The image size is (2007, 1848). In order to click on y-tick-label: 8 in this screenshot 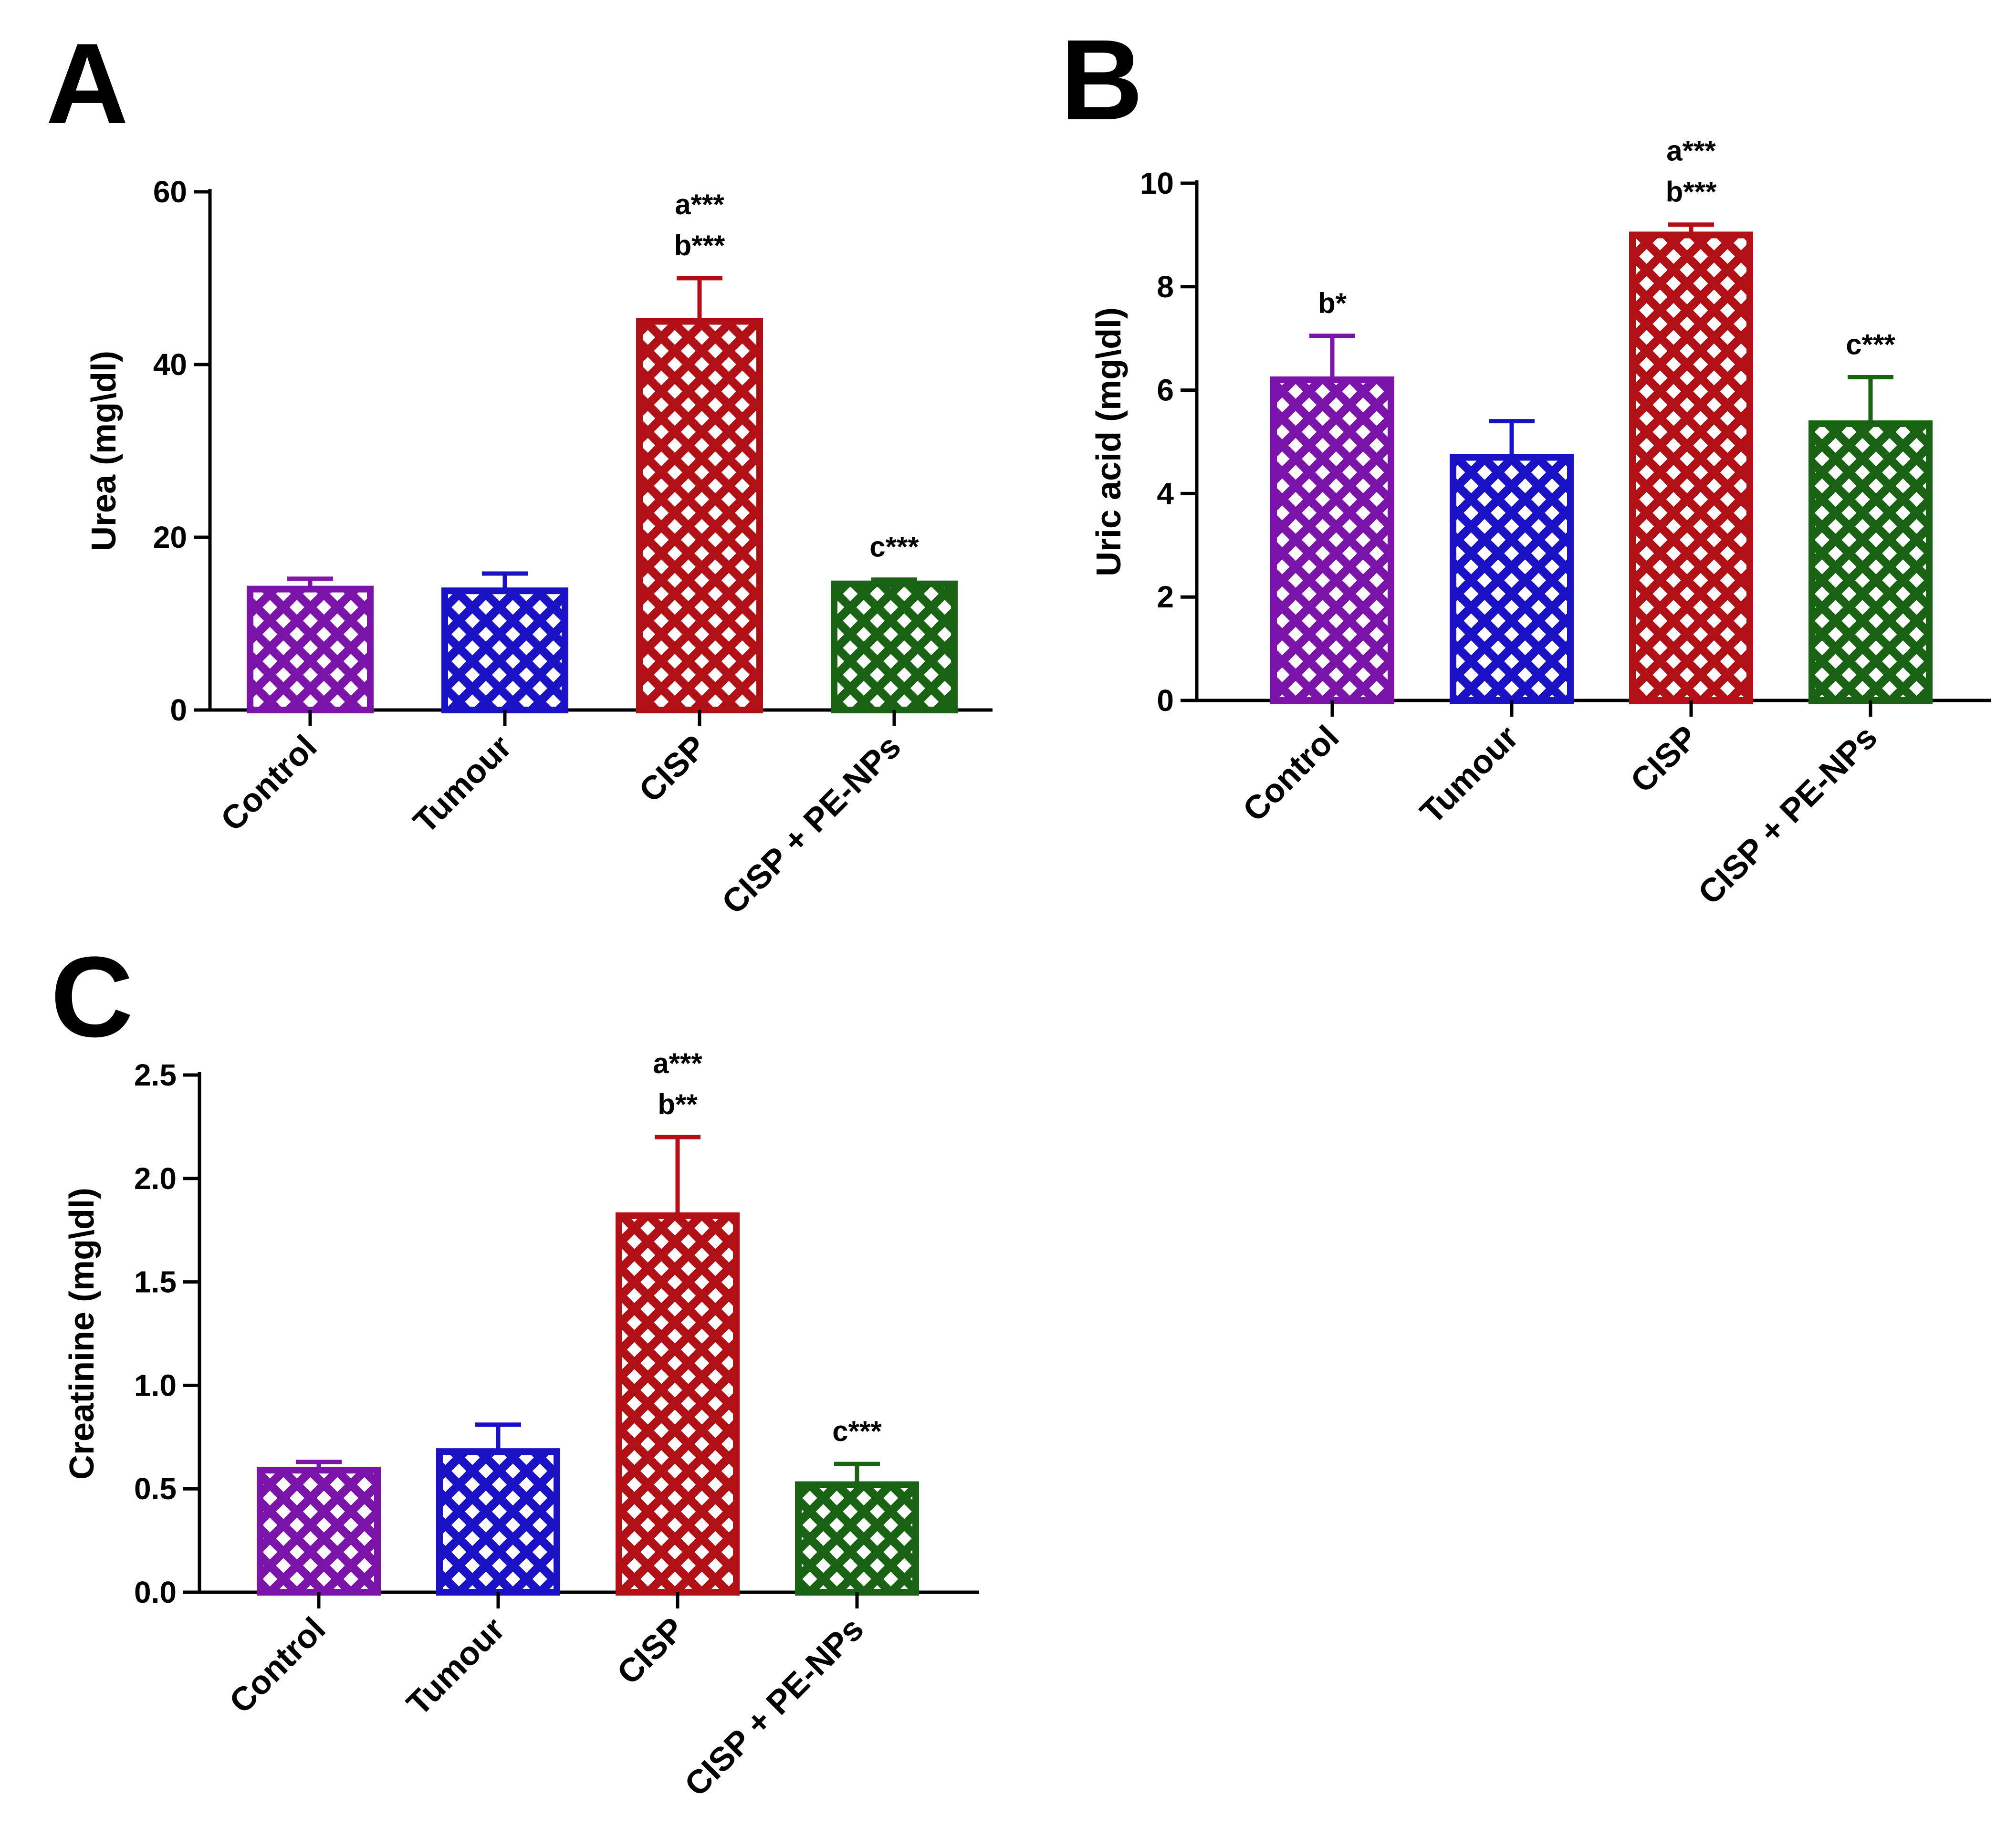, I will do `click(1165, 287)`.